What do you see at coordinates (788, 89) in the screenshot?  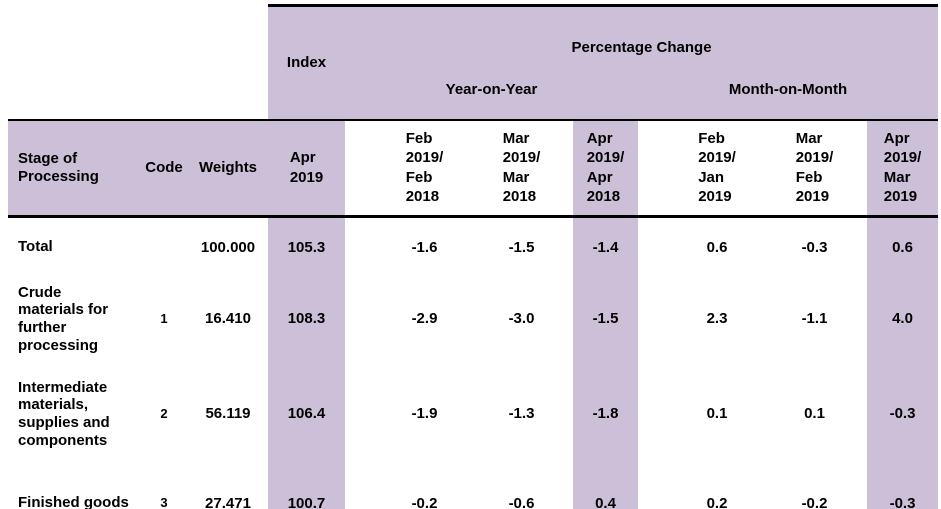 I see `month-on-month-header: Month-on-Month` at bounding box center [788, 89].